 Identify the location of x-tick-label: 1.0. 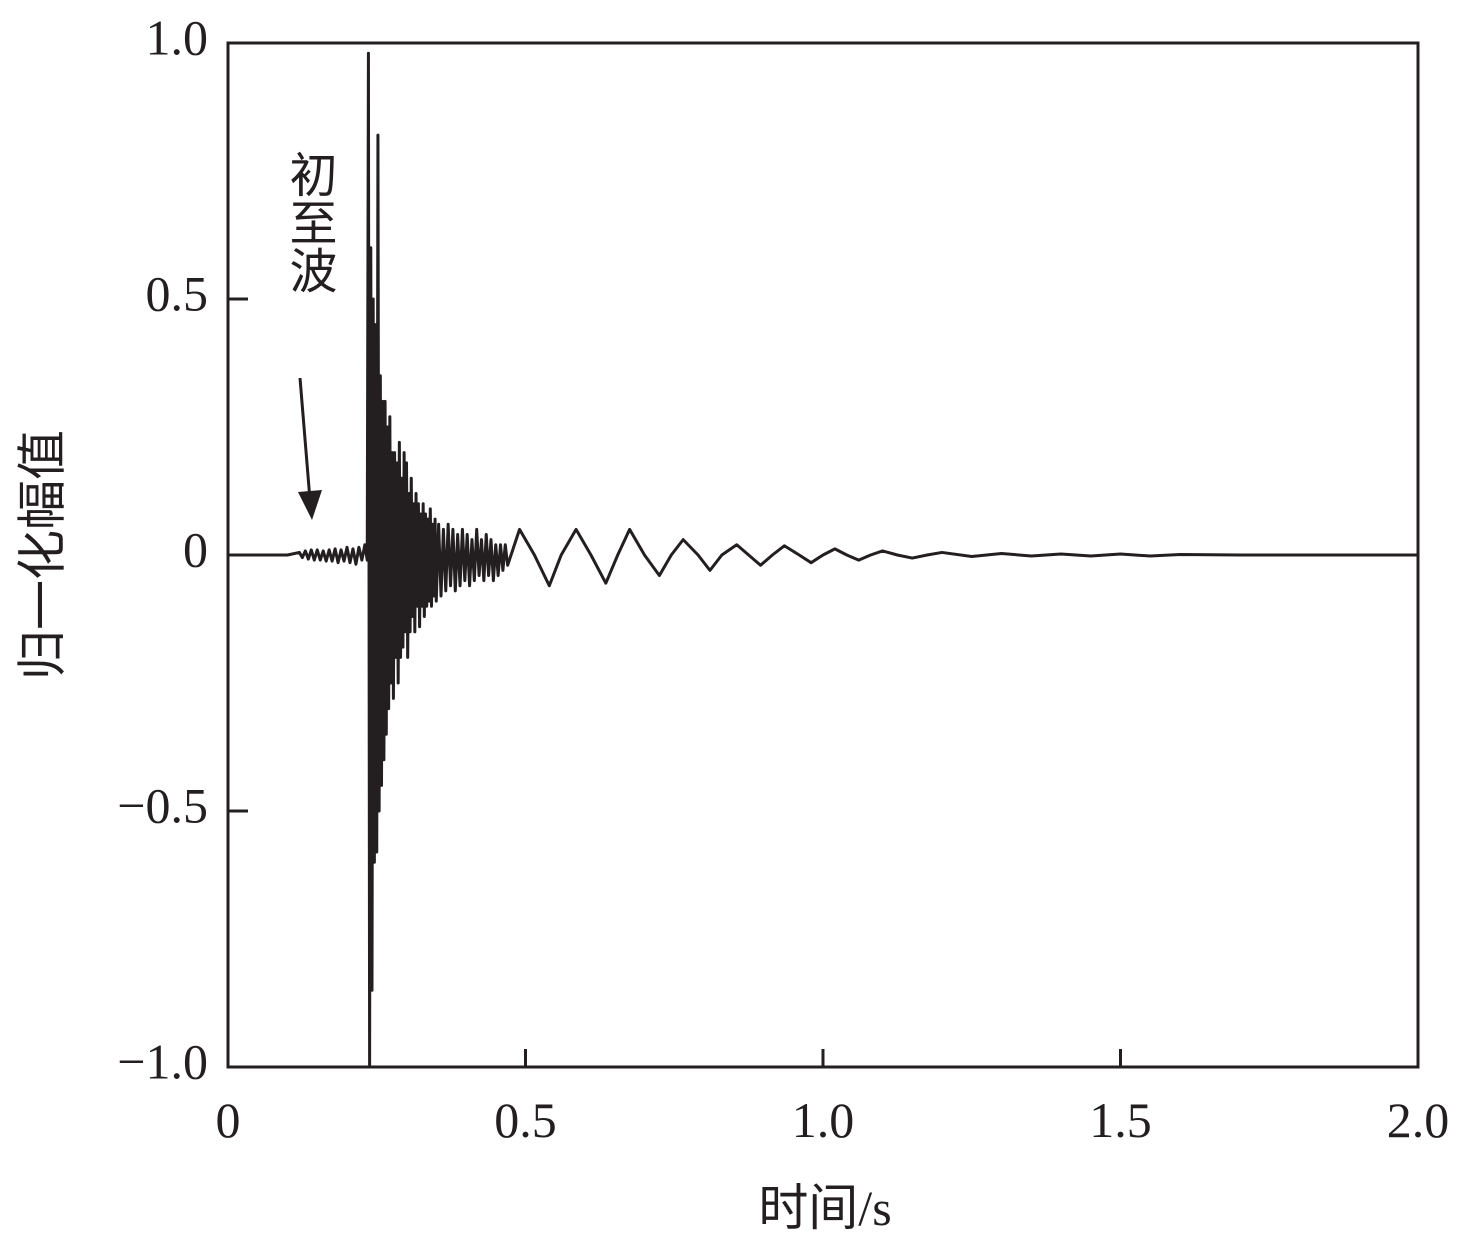
(823, 1120).